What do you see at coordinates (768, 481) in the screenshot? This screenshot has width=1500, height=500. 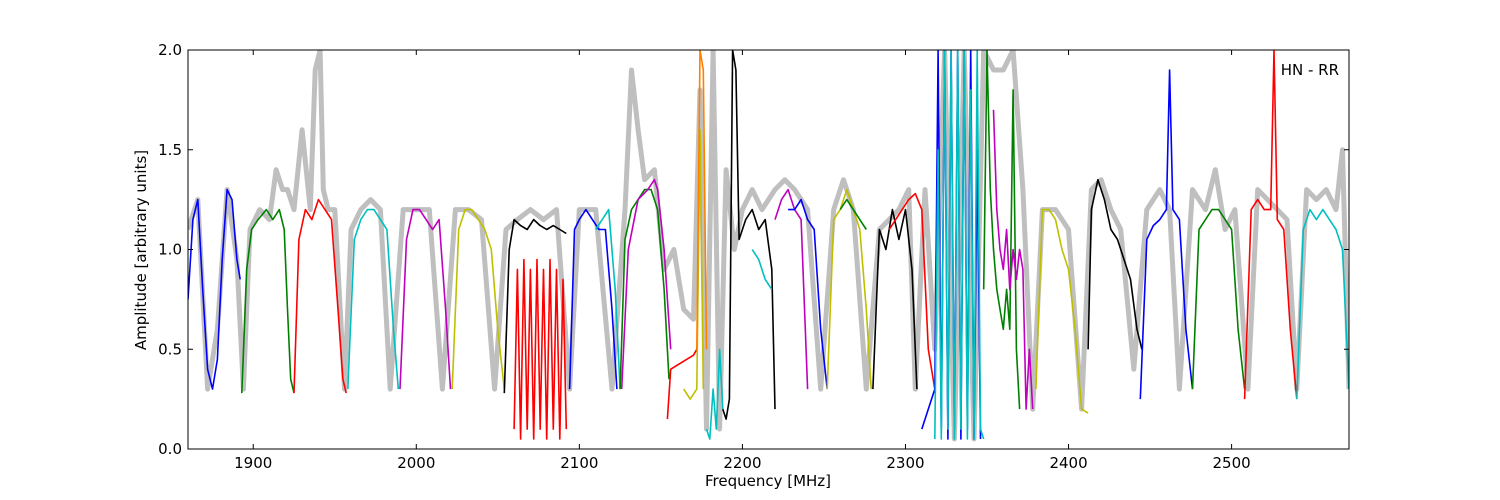 I see `x-axis-label: Frequency [MHz]` at bounding box center [768, 481].